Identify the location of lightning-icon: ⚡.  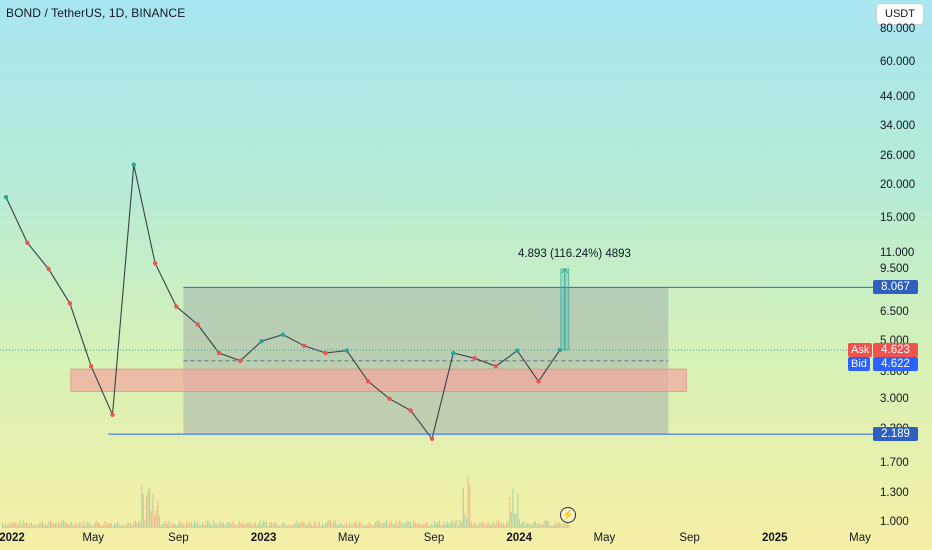
(568, 515).